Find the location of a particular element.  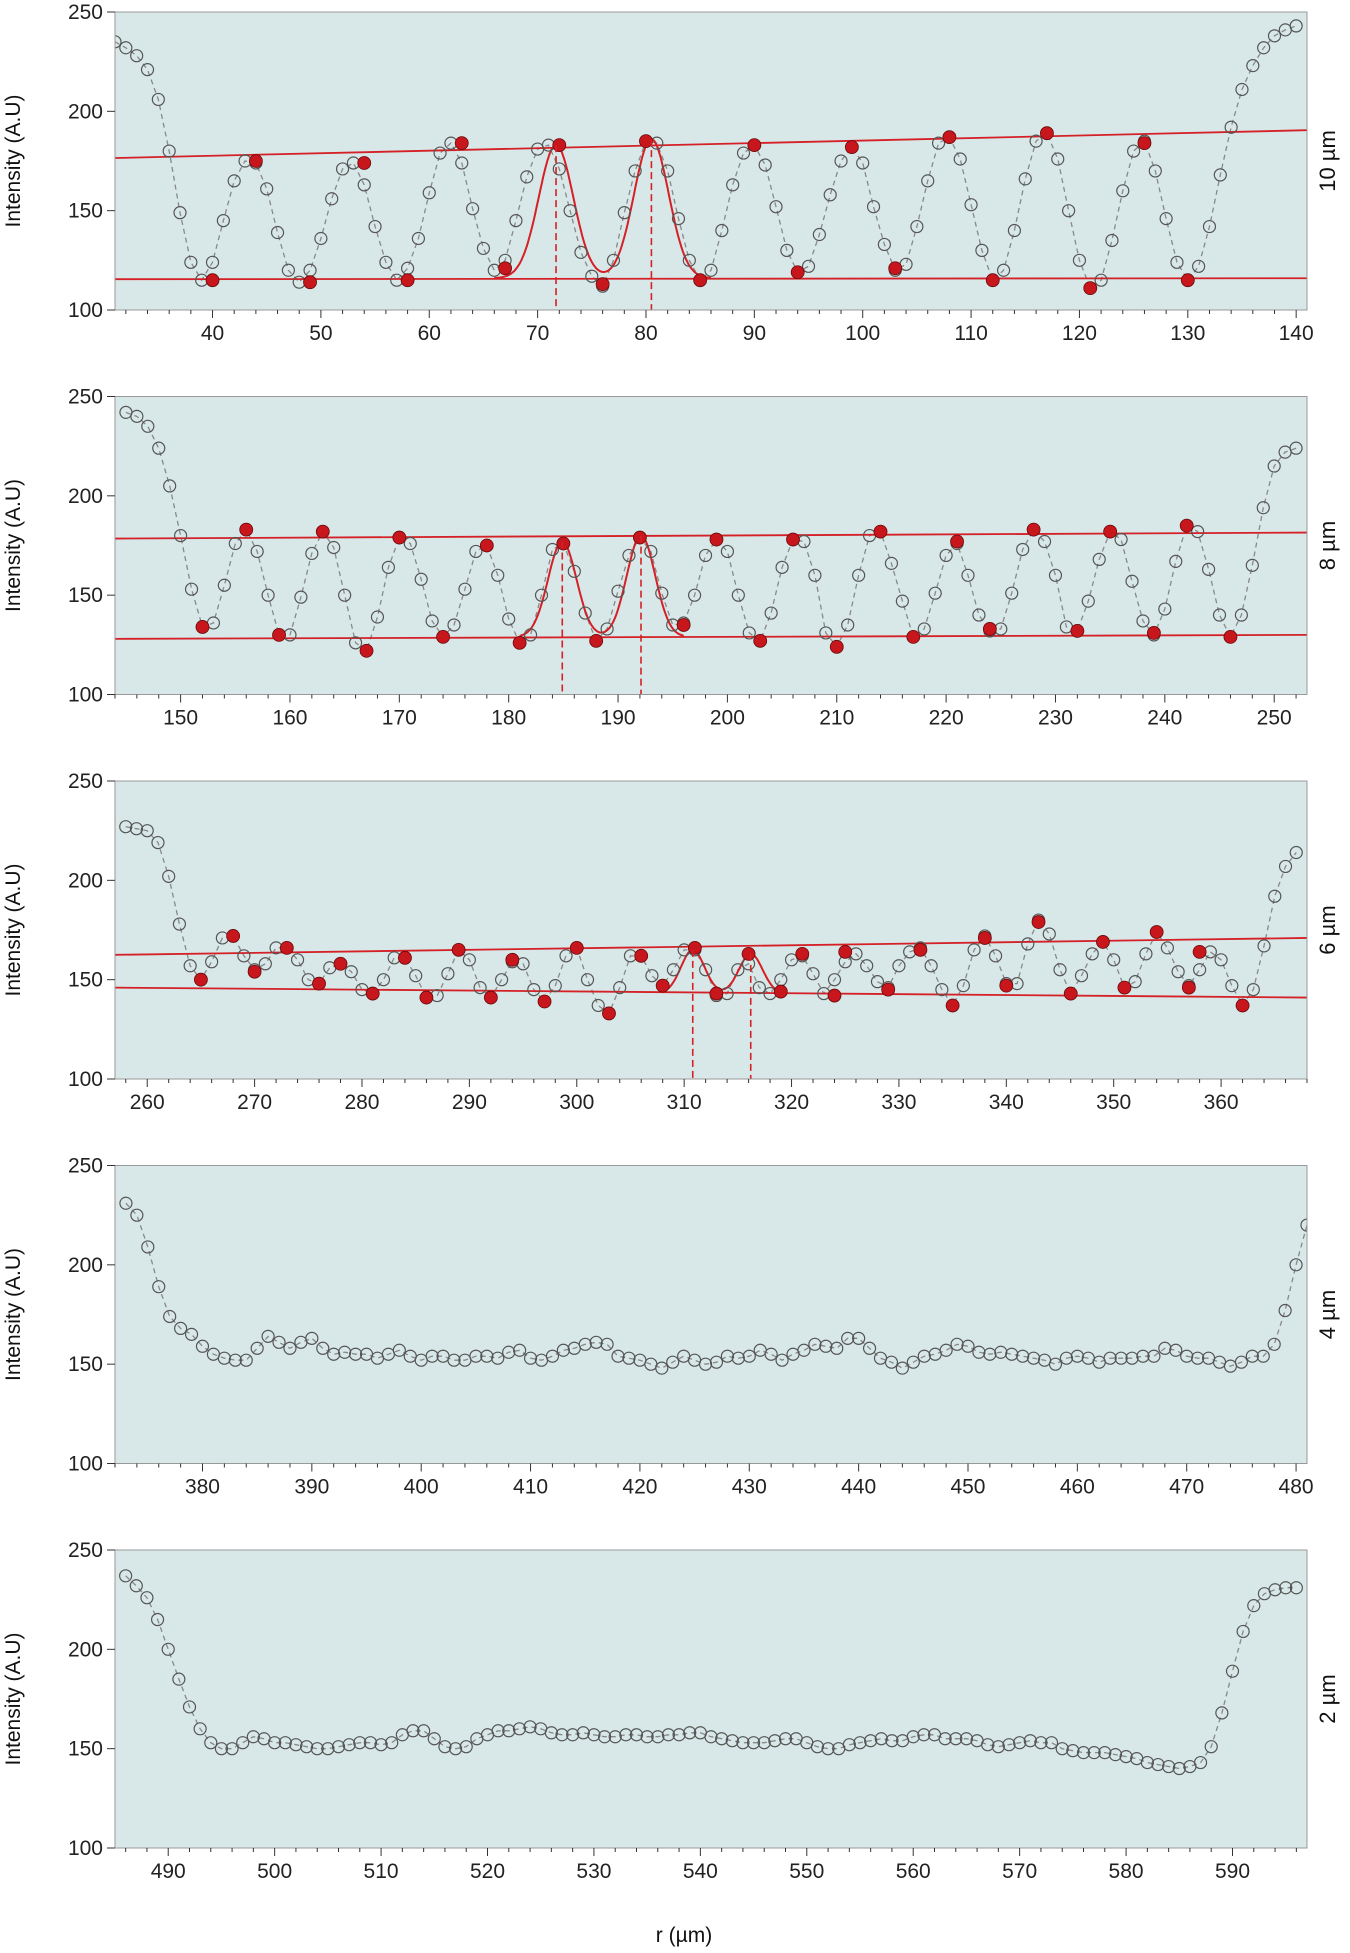

x-tick-label: 480 is located at coordinates (1296, 1487).